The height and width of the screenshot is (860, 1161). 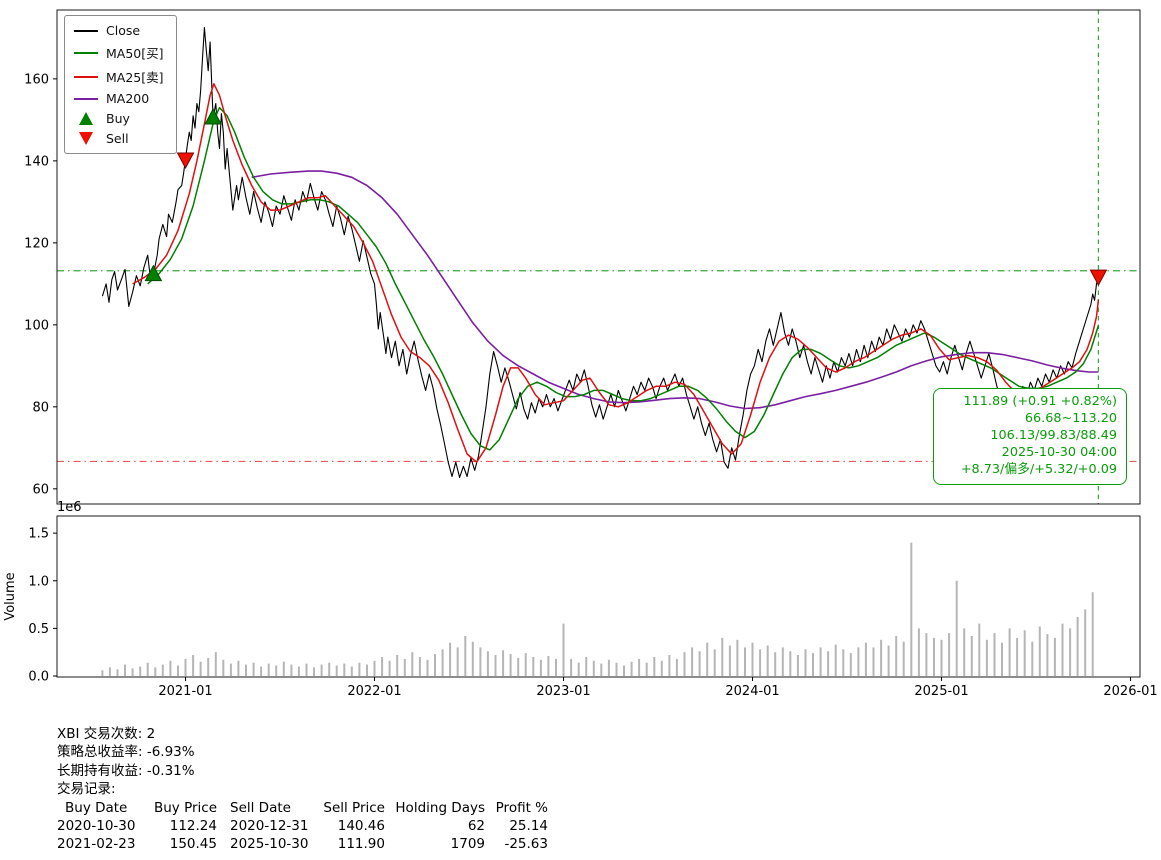 What do you see at coordinates (128, 98) in the screenshot?
I see `legend-label: MA200` at bounding box center [128, 98].